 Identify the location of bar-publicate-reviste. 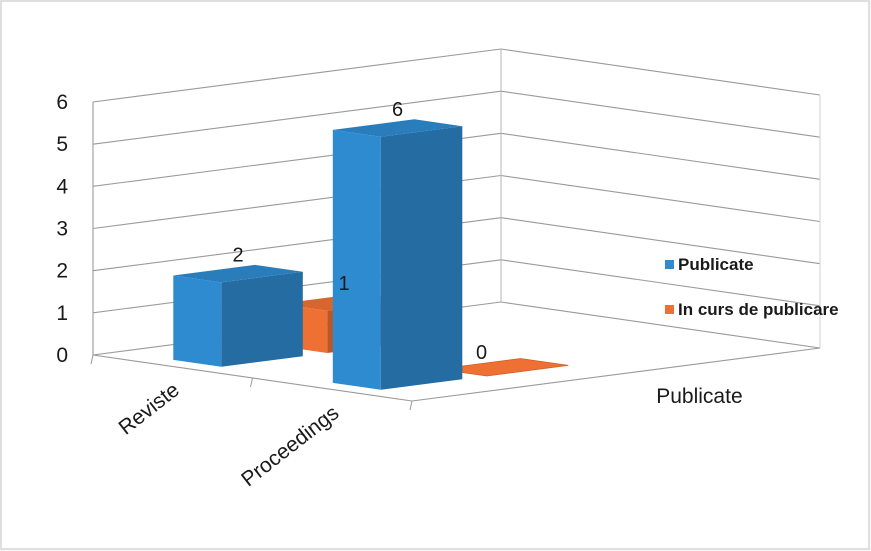
(238, 315).